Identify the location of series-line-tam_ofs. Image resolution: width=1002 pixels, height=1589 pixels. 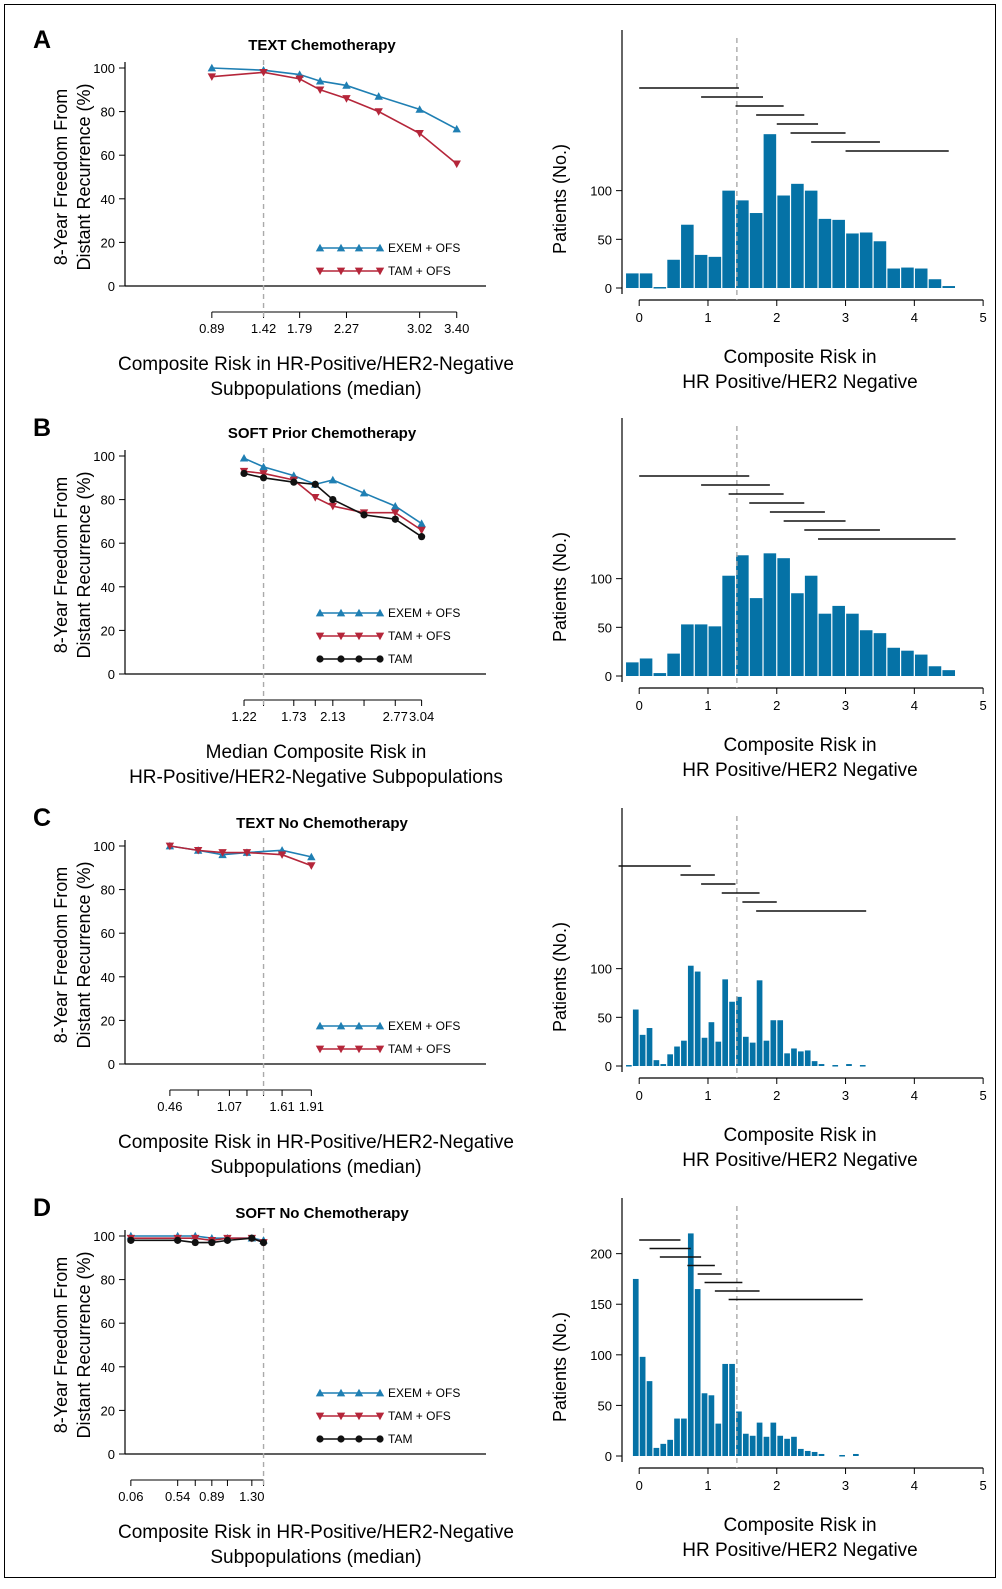
(240, 856).